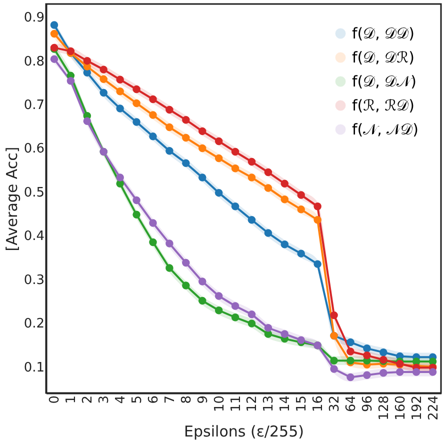 This screenshot has width=447, height=443. Describe the element at coordinates (186, 400) in the screenshot. I see `x-tick-label: 8` at that location.